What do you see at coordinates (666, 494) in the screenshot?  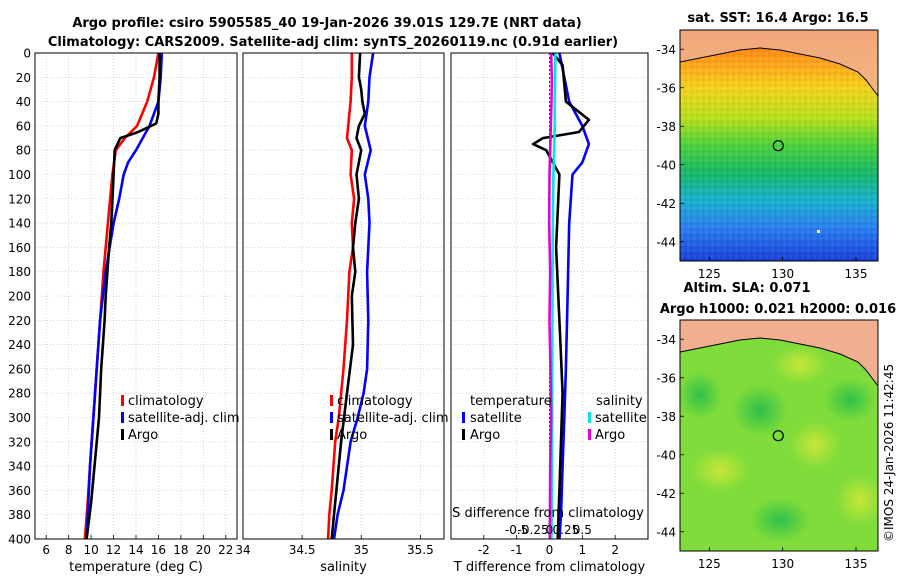 I see `map-lat-tick-label: -42` at bounding box center [666, 494].